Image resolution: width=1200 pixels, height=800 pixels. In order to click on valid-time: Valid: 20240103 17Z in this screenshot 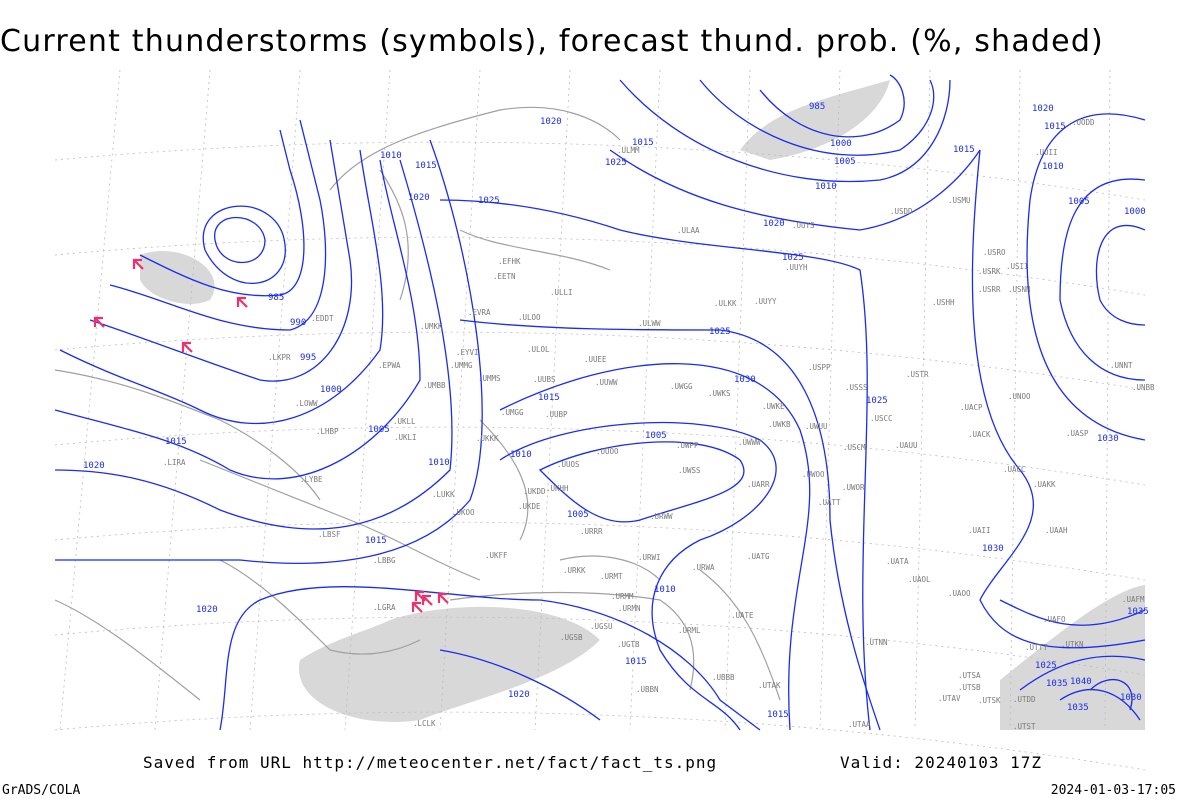, I will do `click(941, 762)`.